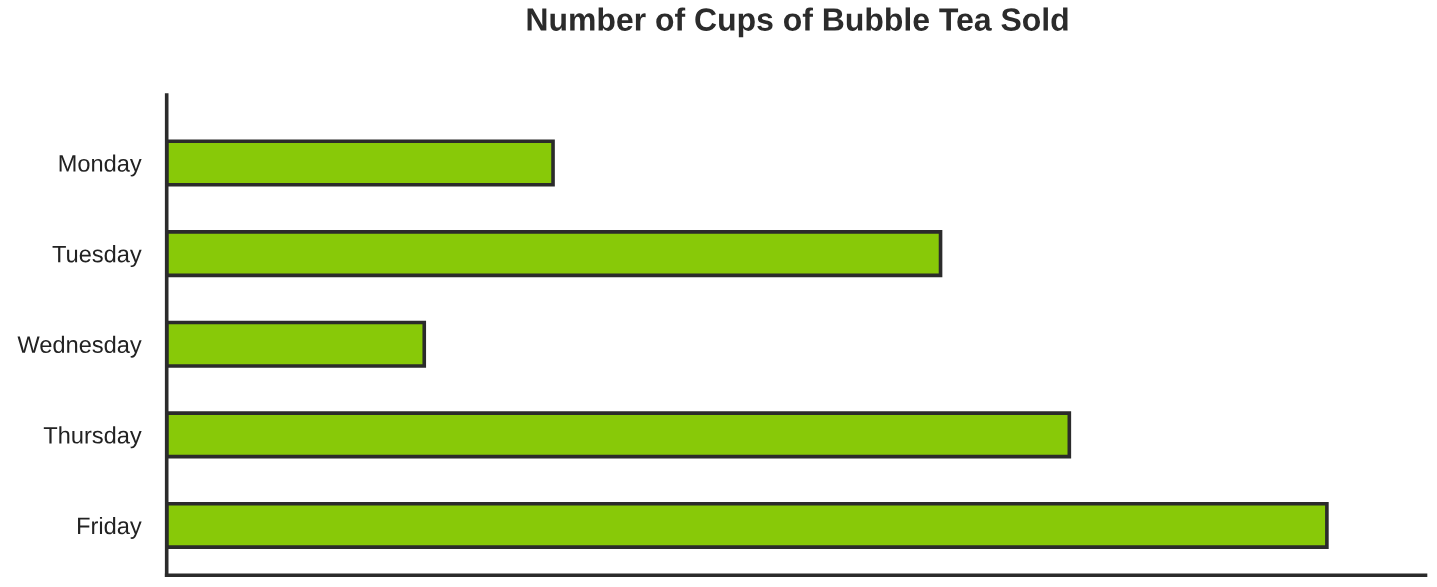 The width and height of the screenshot is (1437, 587). I want to click on y-tick-label: Wednesday, so click(79, 346).